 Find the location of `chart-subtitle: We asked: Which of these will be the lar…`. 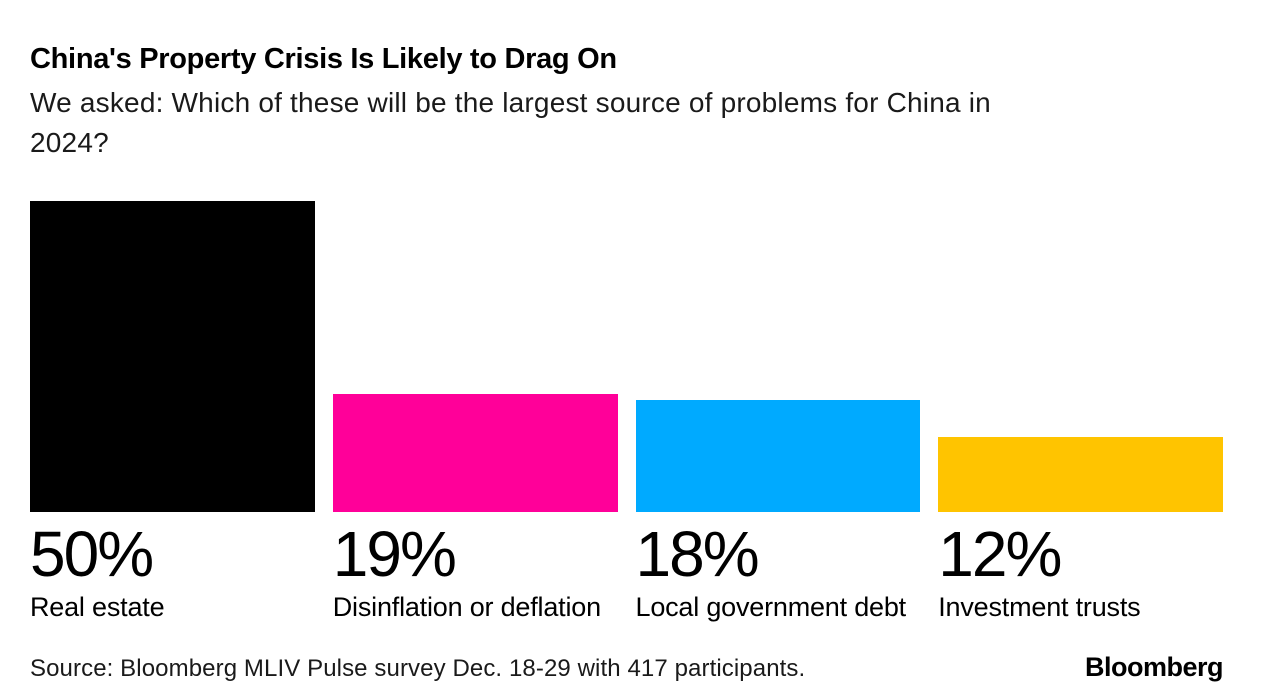

chart-subtitle: We asked: Which of these will be the lar… is located at coordinates (626, 123).